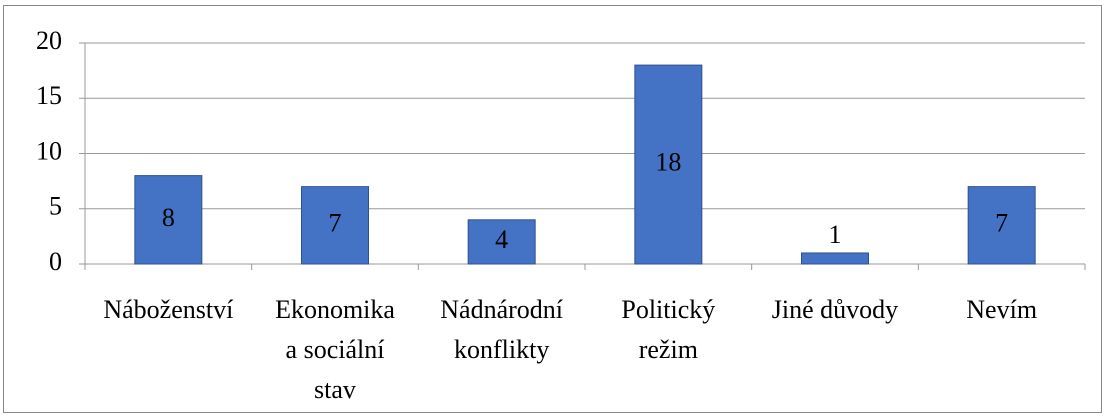  I want to click on x-tick-label: konflikty, so click(501, 349).